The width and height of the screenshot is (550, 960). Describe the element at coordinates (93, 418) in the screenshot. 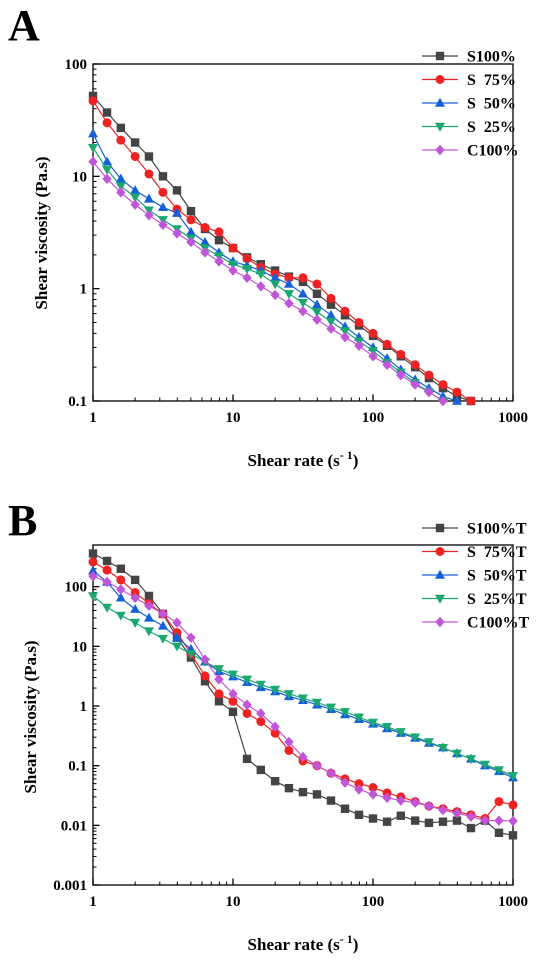

I see `x-tick-label: 1` at that location.